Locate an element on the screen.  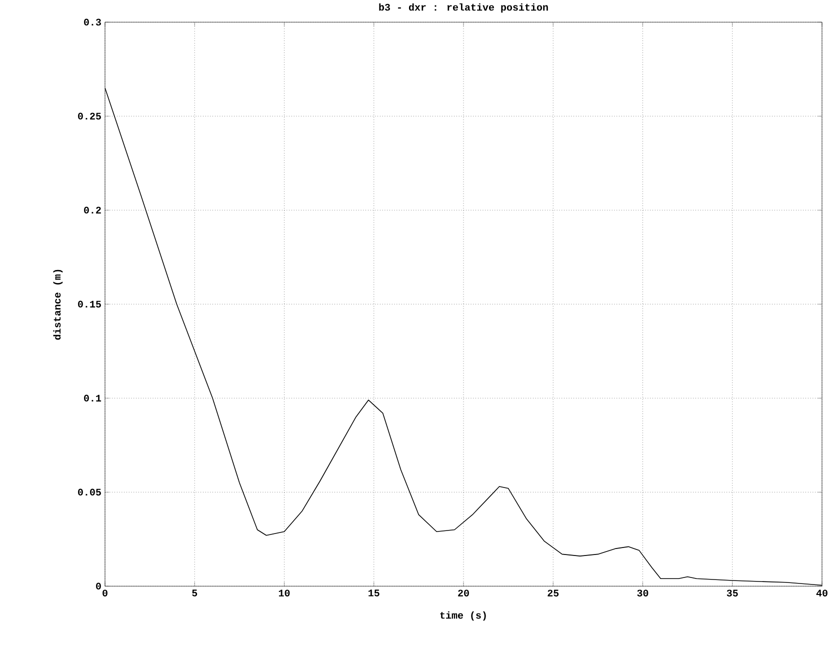
x-tick-label: 20 is located at coordinates (463, 593).